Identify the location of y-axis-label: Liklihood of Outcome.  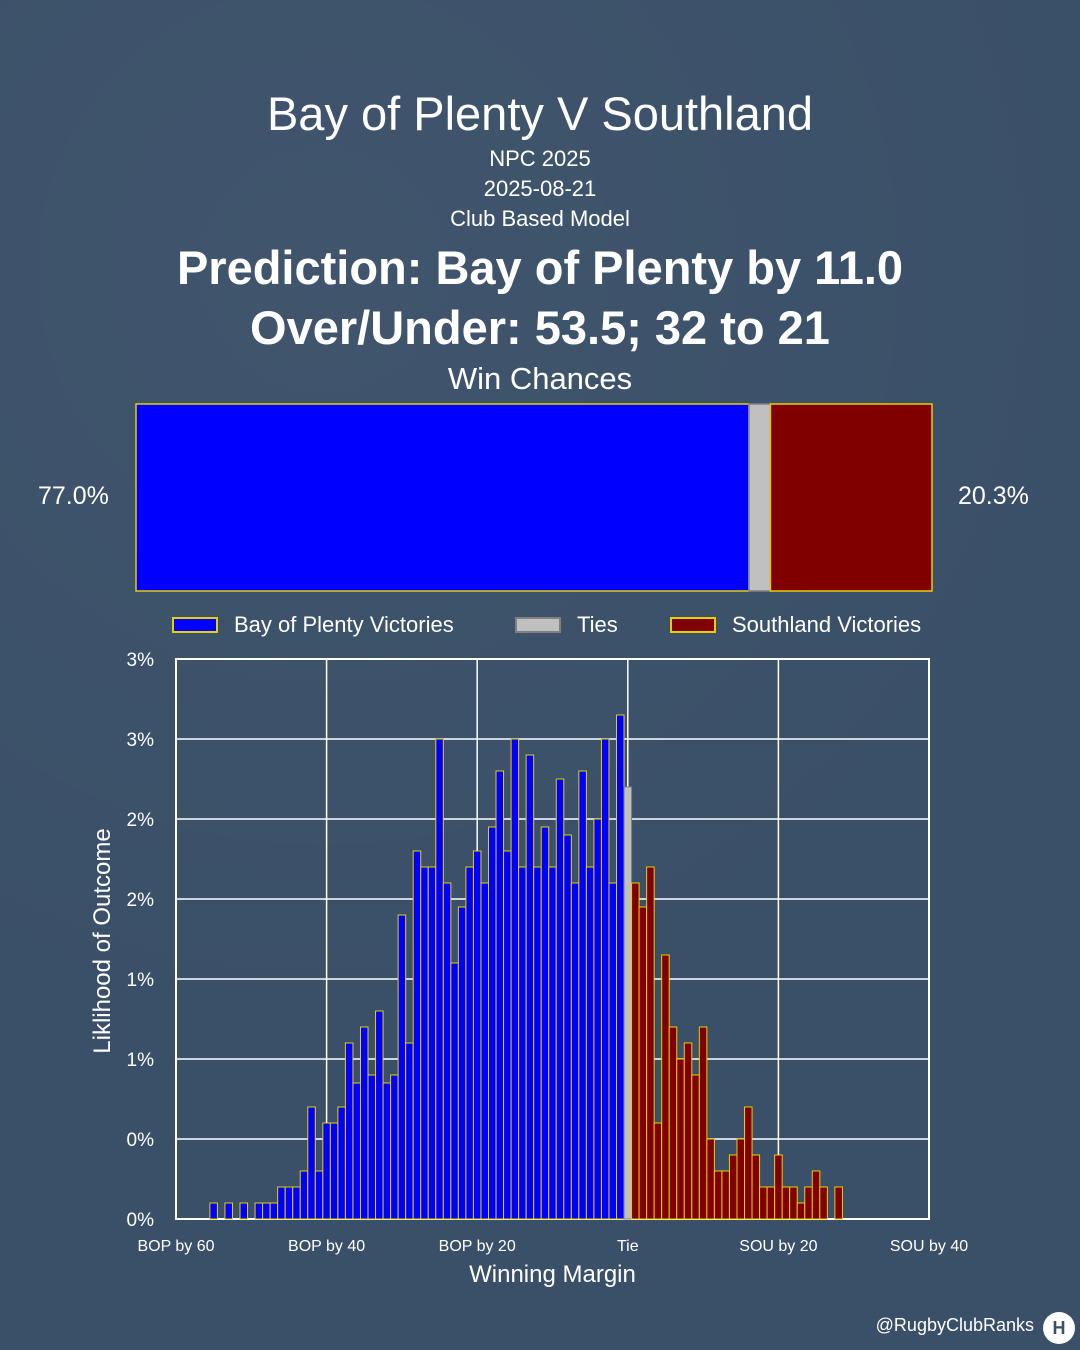
(102, 940).